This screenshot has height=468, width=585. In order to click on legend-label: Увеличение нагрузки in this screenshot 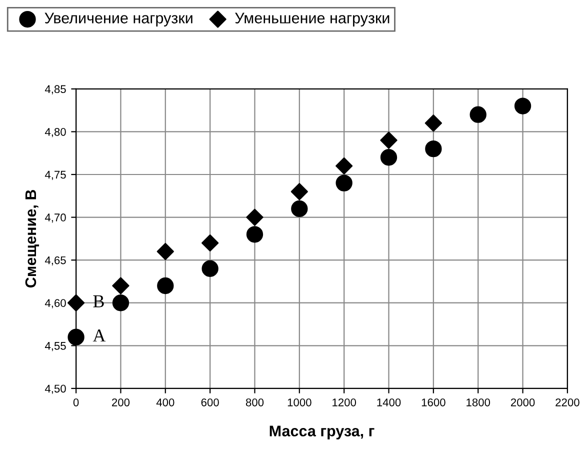, I will do `click(118, 19)`.